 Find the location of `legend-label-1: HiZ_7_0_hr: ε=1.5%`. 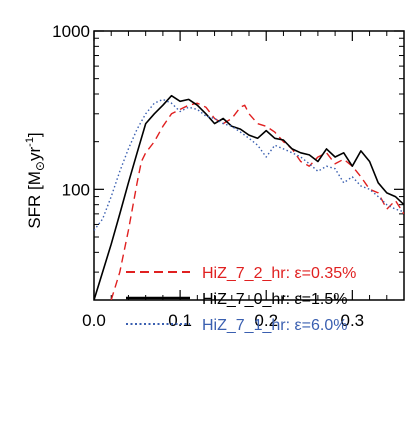

legend-label-1: HiZ_7_0_hr: ε=1.5% is located at coordinates (274, 299).